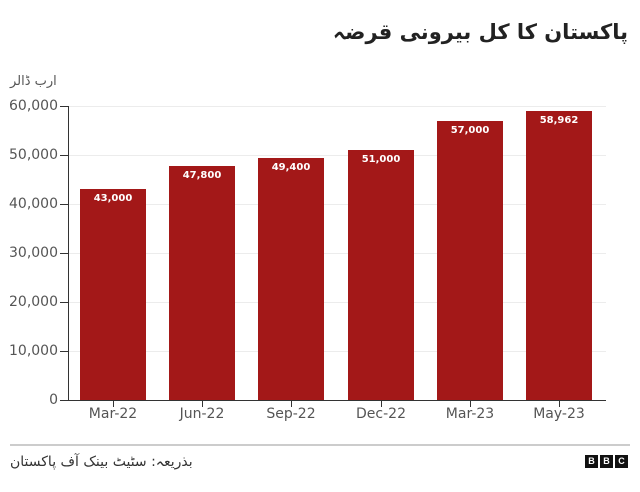  What do you see at coordinates (320, 445) in the screenshot?
I see `footer-divider` at bounding box center [320, 445].